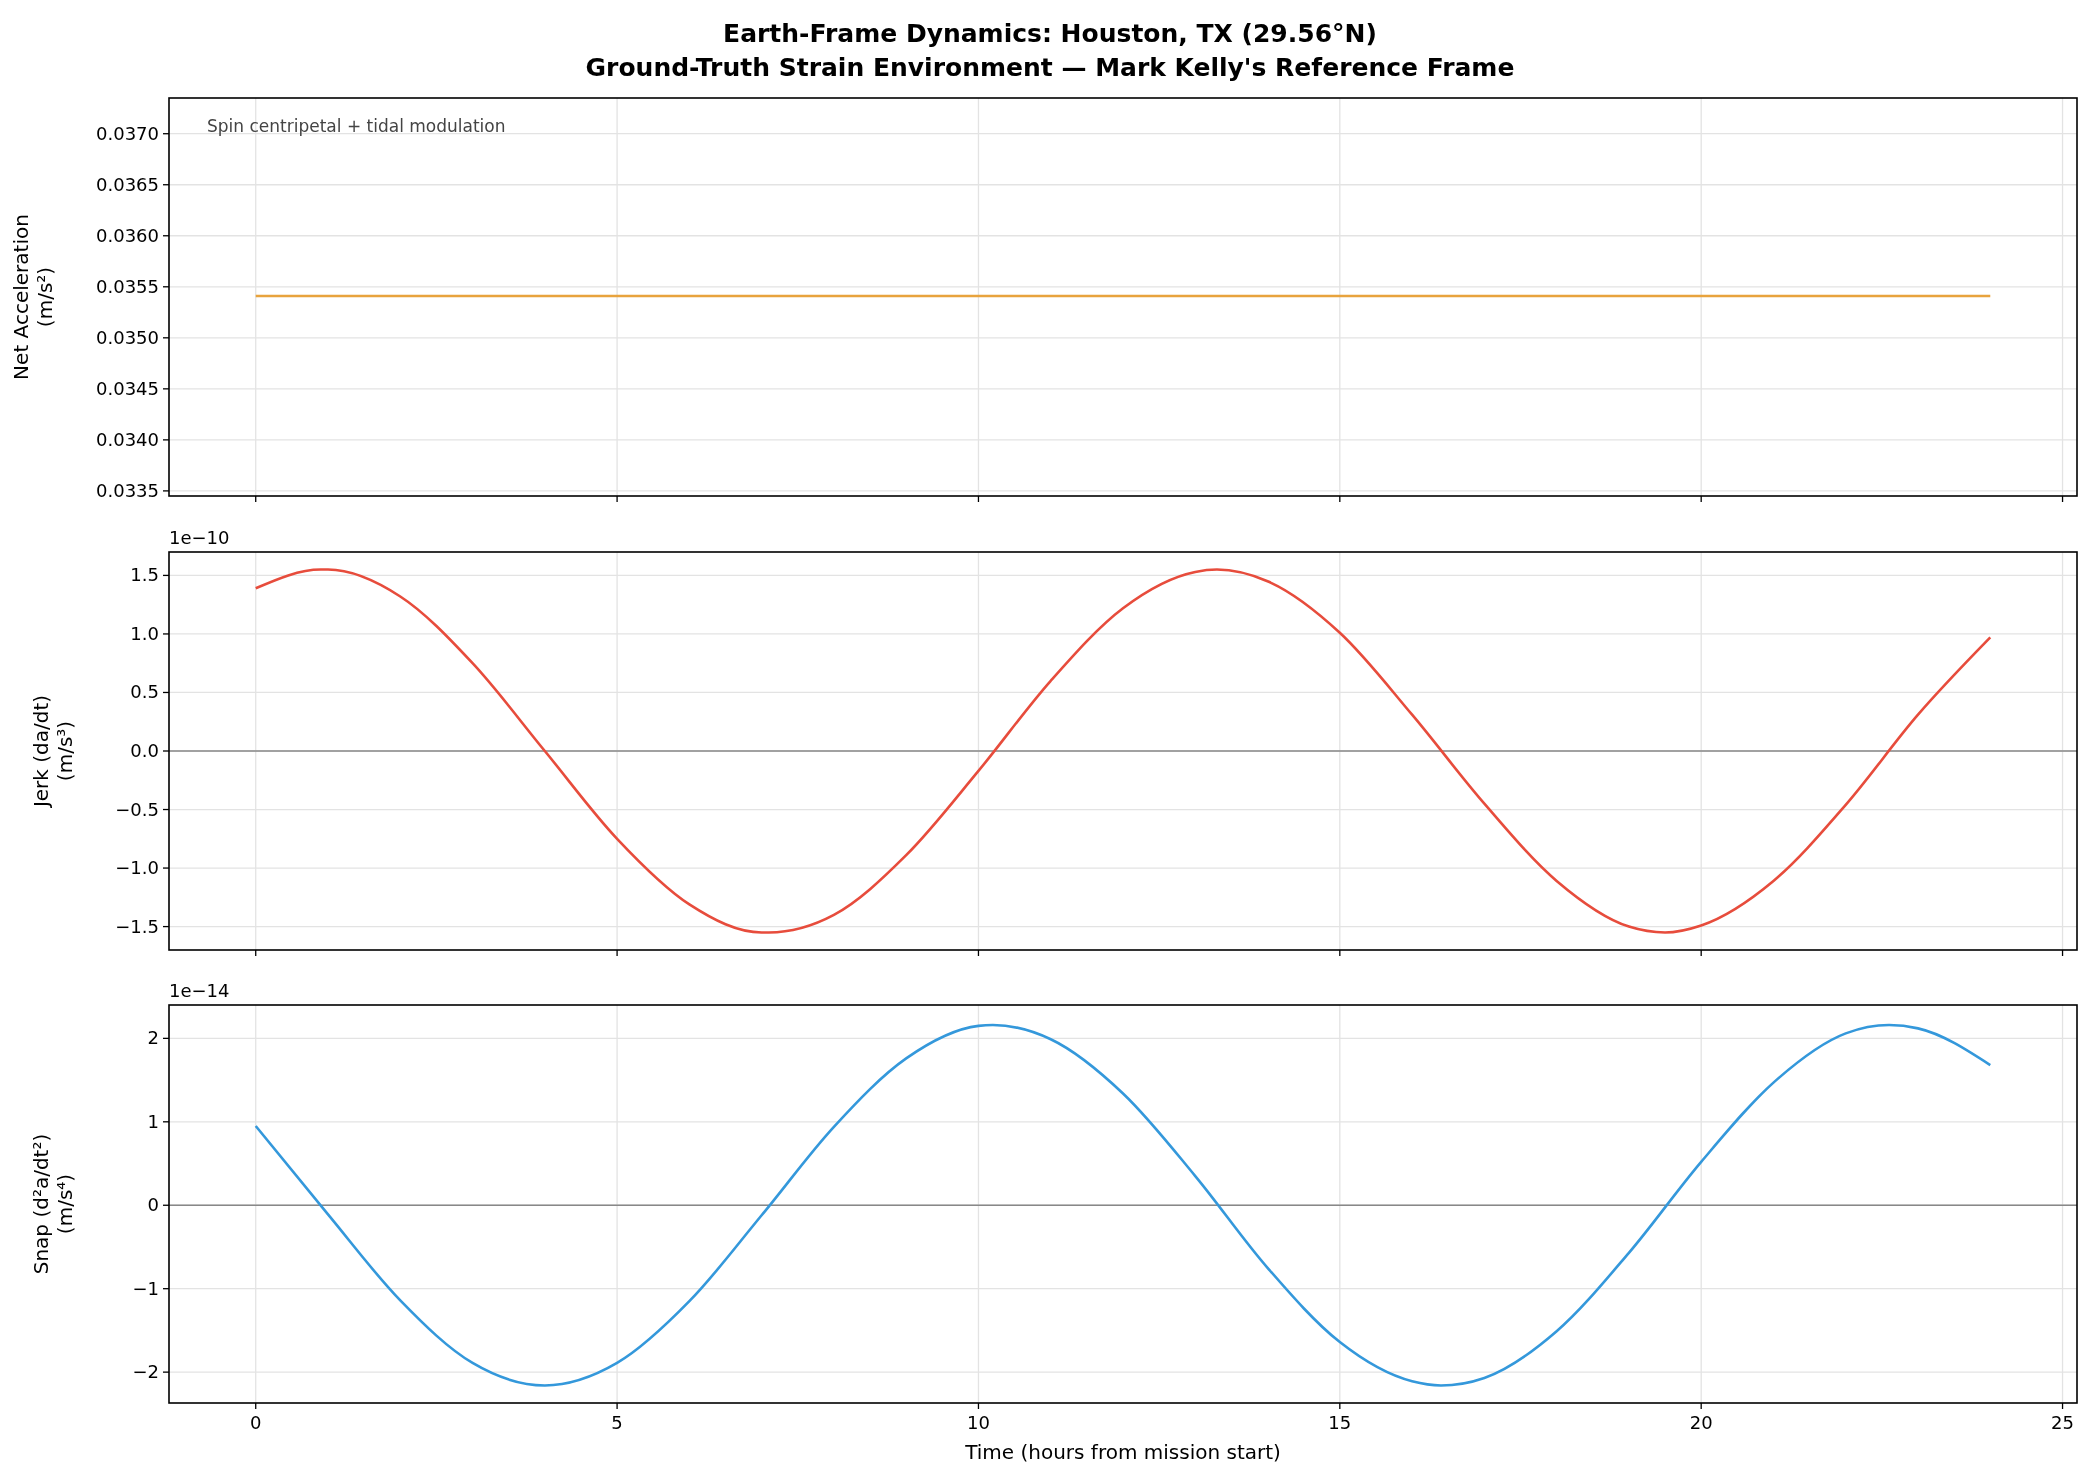 Image resolution: width=2084 pixels, height=1477 pixels. Describe the element at coordinates (53, 1204) in the screenshot. I see `y-axis-title: Snap (d²a/dt²) (m/s⁴)` at that location.